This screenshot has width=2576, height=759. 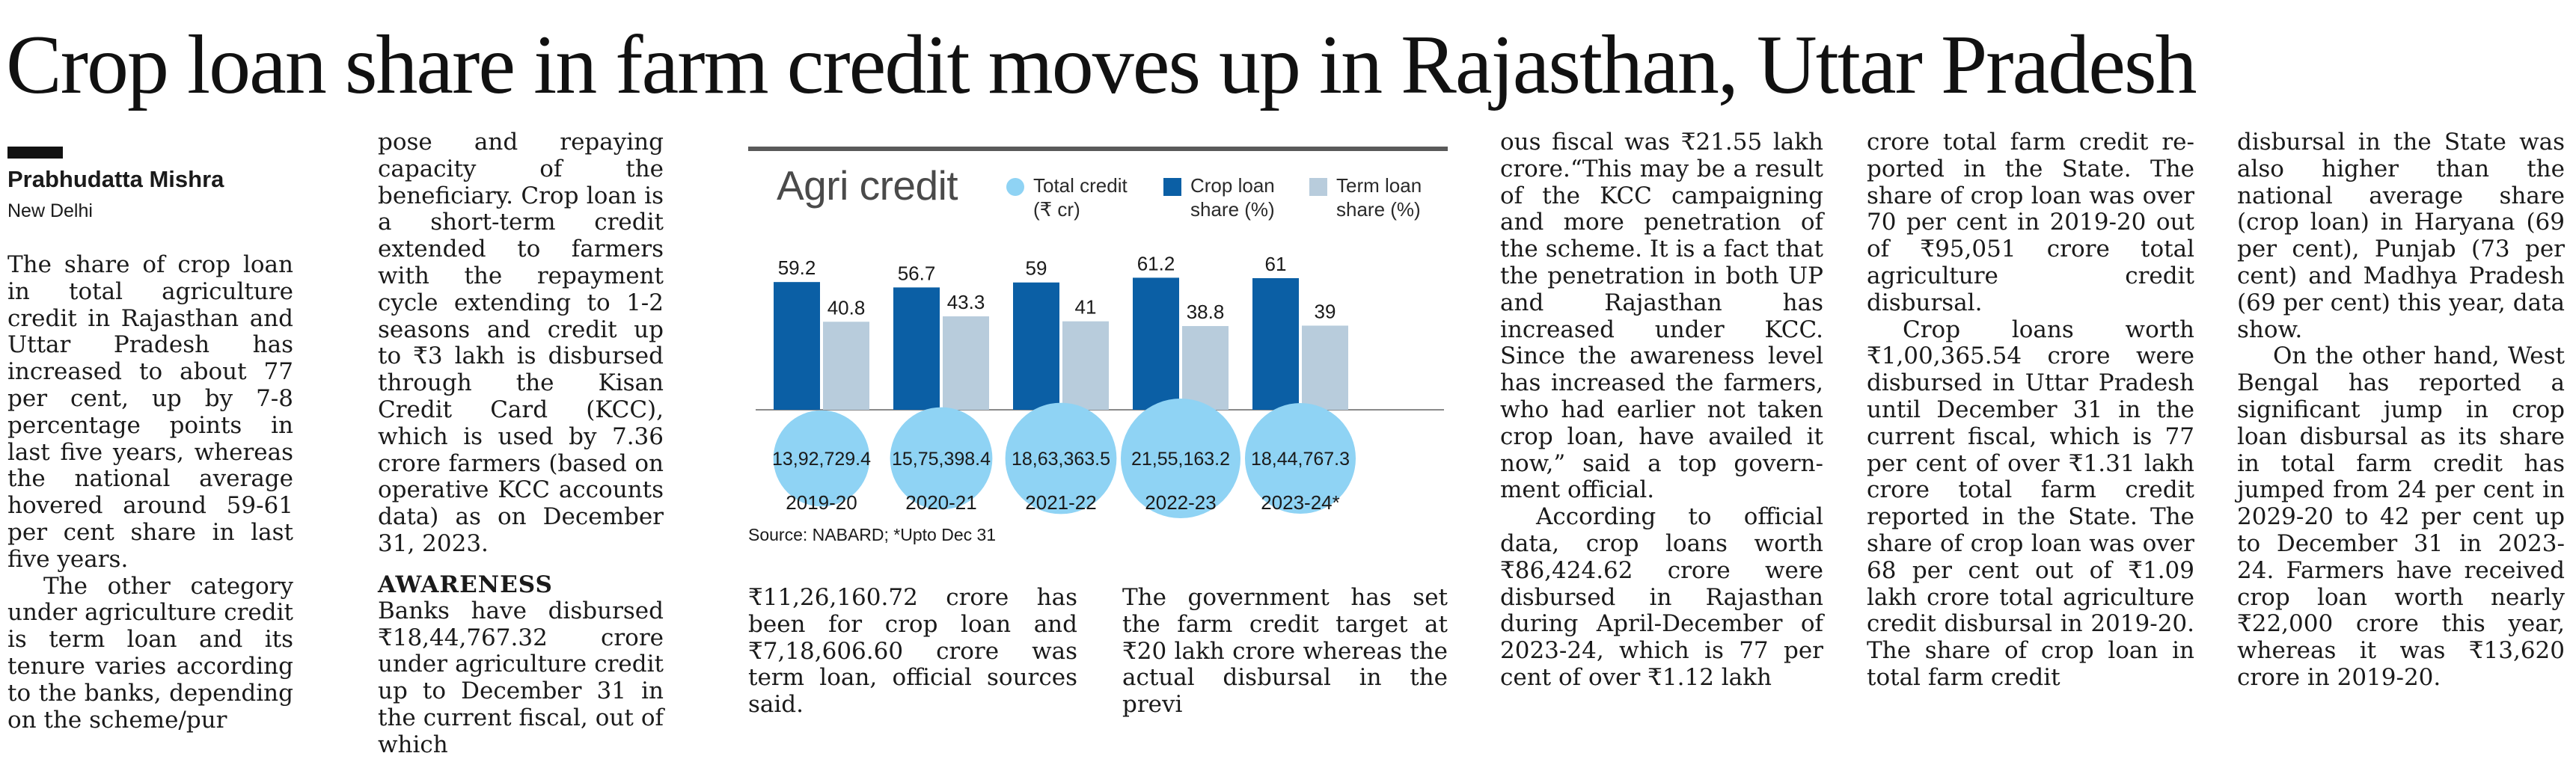 I want to click on byline-location: New Delhi, so click(x=50, y=210).